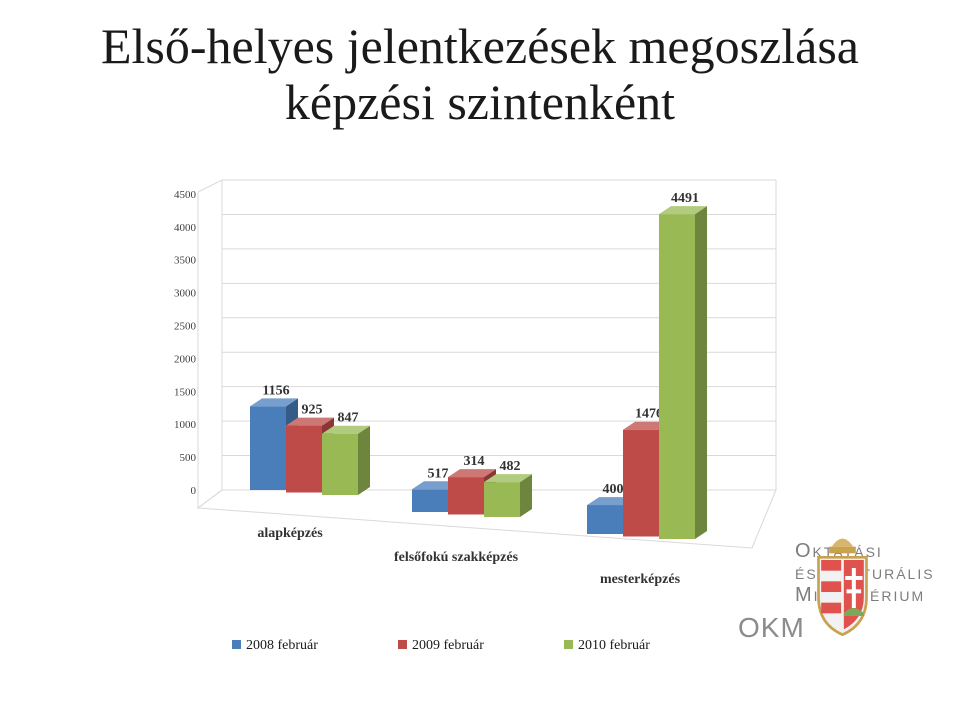 This screenshot has height=720, width=960. I want to click on title-line-1: Első-helyes jelentkezések megoszlása, so click(480, 46).